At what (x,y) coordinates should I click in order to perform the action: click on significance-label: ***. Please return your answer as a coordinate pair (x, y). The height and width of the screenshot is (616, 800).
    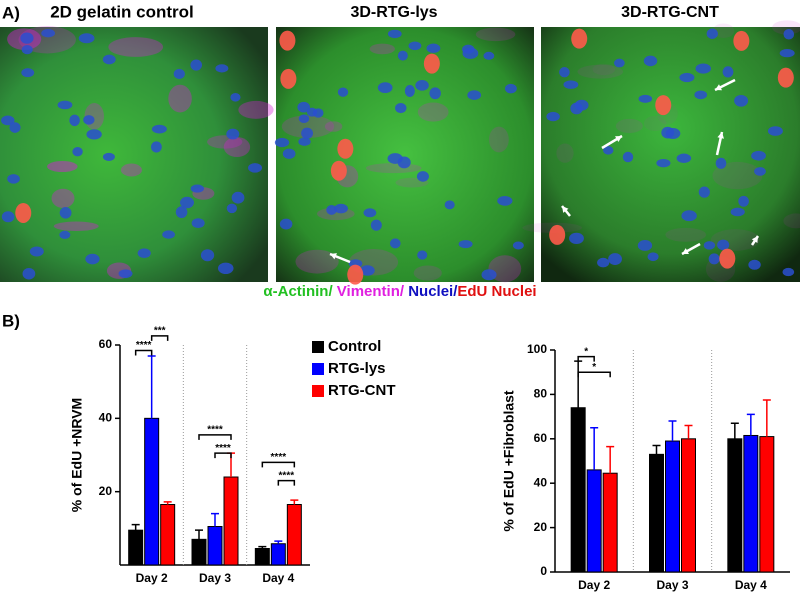
    Looking at the image, I should click on (160, 330).